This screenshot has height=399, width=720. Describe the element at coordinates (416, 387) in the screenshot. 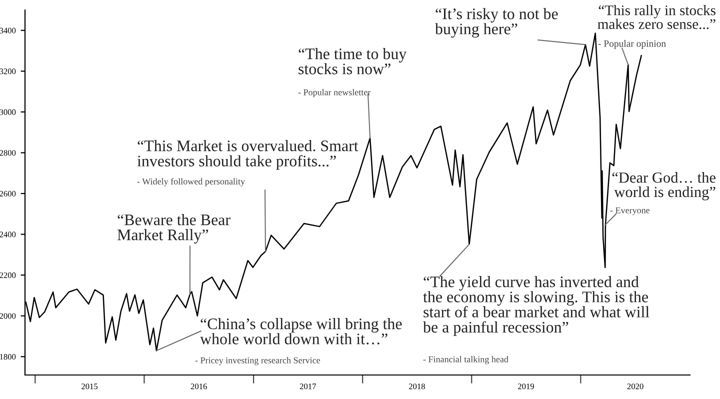

I see `x-tick-label: 2018` at that location.